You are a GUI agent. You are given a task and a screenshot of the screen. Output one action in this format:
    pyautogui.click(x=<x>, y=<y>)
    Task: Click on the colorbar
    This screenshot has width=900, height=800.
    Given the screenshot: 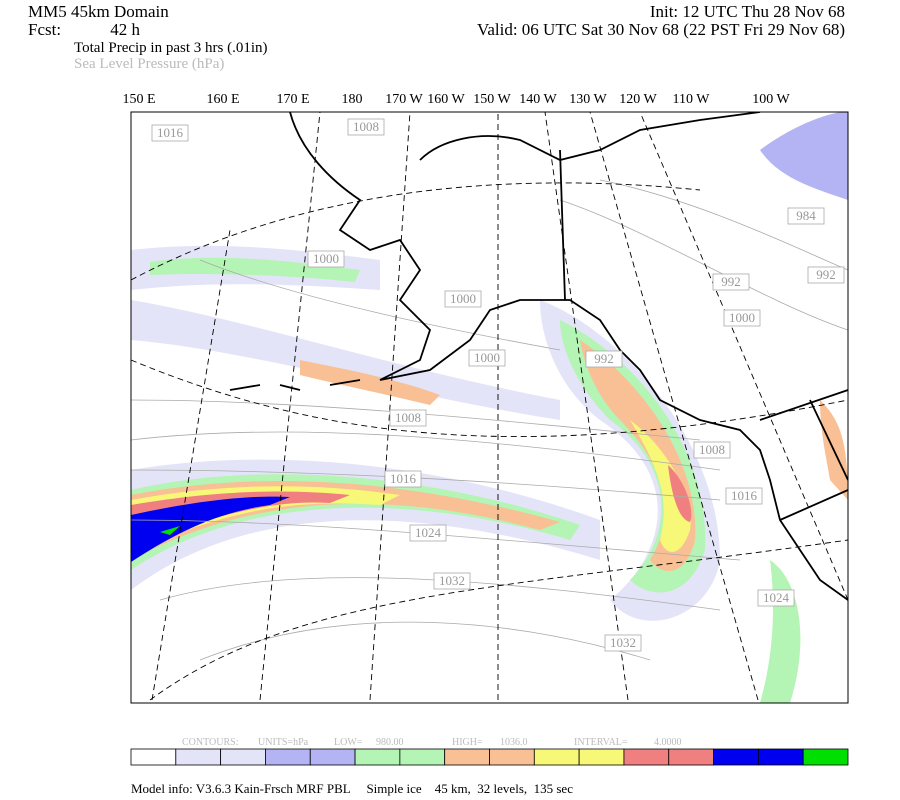 What is the action you would take?
    pyautogui.click(x=489, y=757)
    